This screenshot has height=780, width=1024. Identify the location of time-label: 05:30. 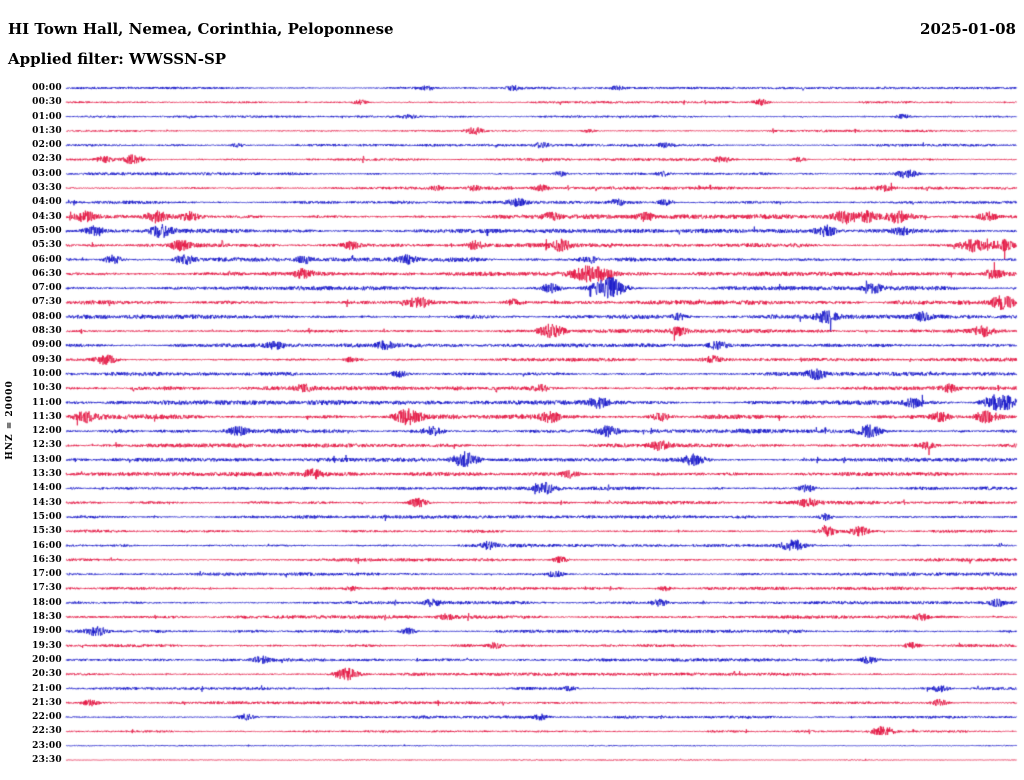
(47, 245).